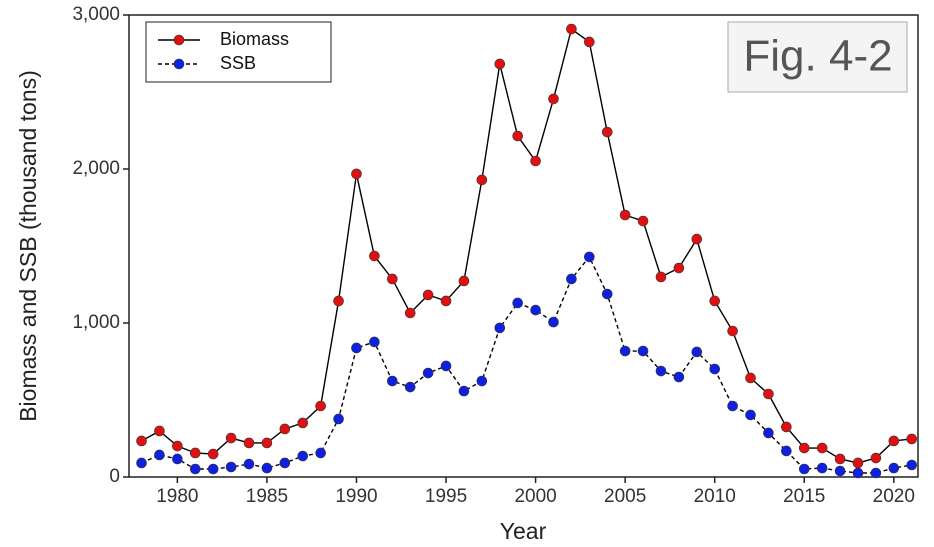 This screenshot has height=547, width=934. Describe the element at coordinates (96, 14) in the screenshot. I see `y-tick-label: 3,000` at that location.